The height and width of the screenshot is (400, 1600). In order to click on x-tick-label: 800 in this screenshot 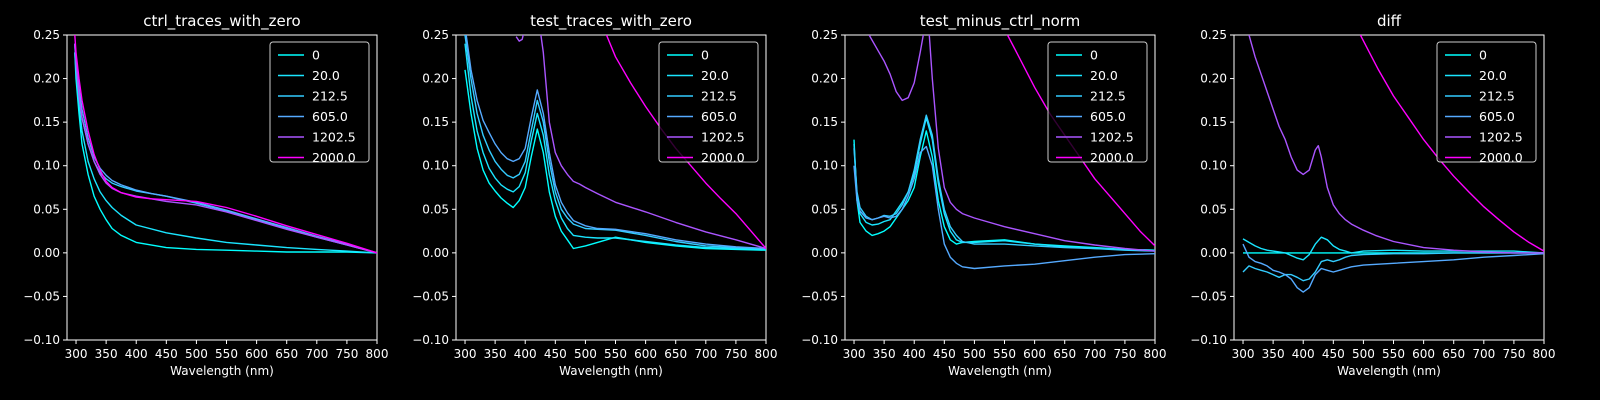, I will do `click(1155, 354)`.